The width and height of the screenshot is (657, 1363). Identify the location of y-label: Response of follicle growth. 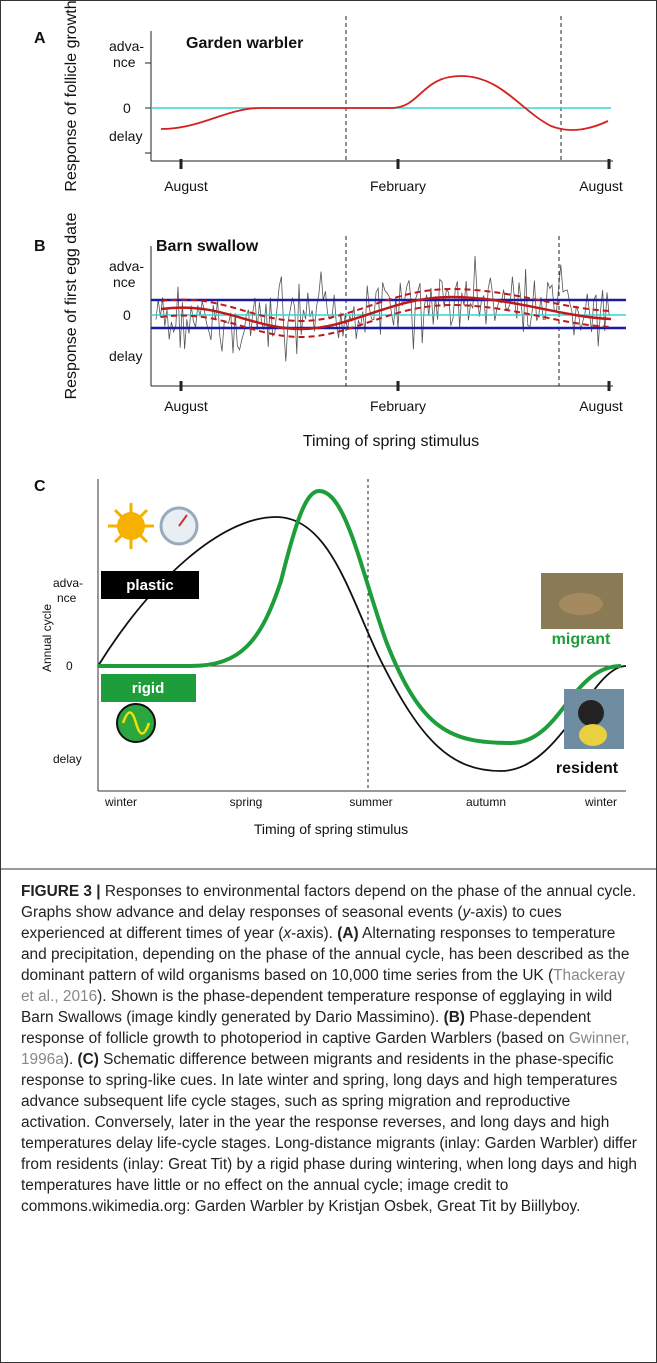
(71, 96).